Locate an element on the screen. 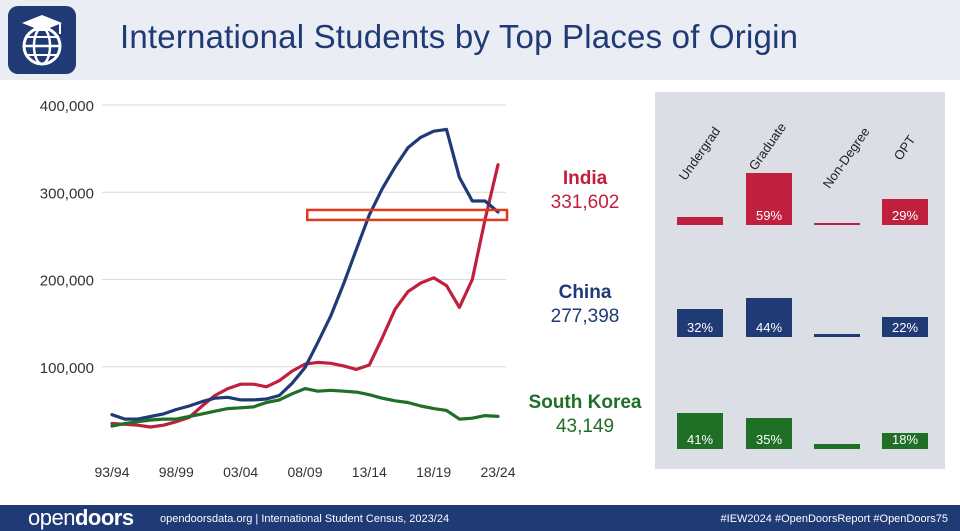  highlight-box is located at coordinates (407, 215).